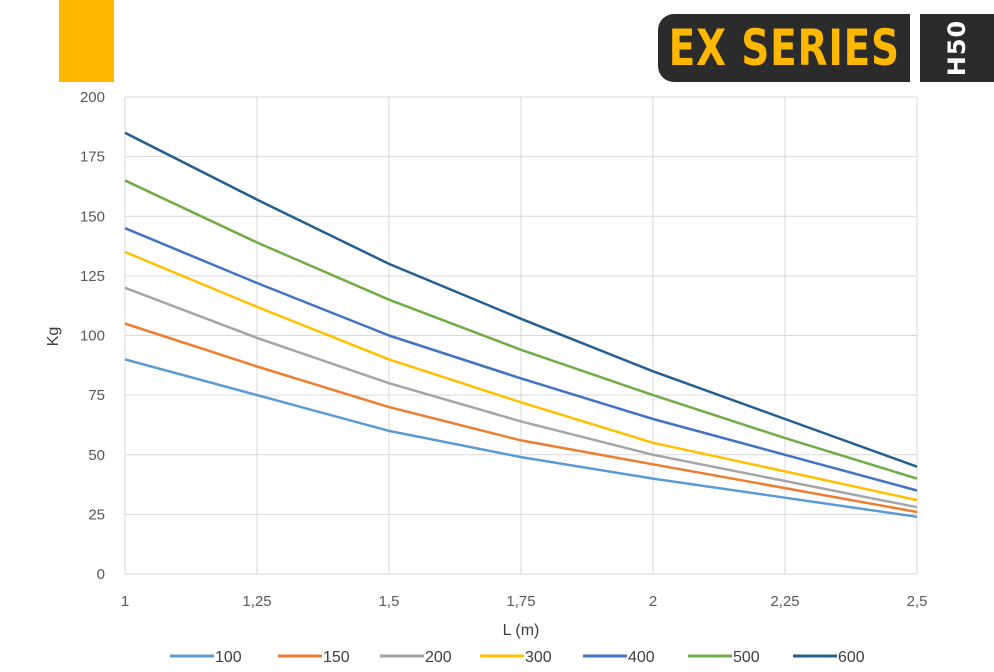 This screenshot has height=672, width=994. Describe the element at coordinates (96, 395) in the screenshot. I see `y-tick-label: 75` at that location.